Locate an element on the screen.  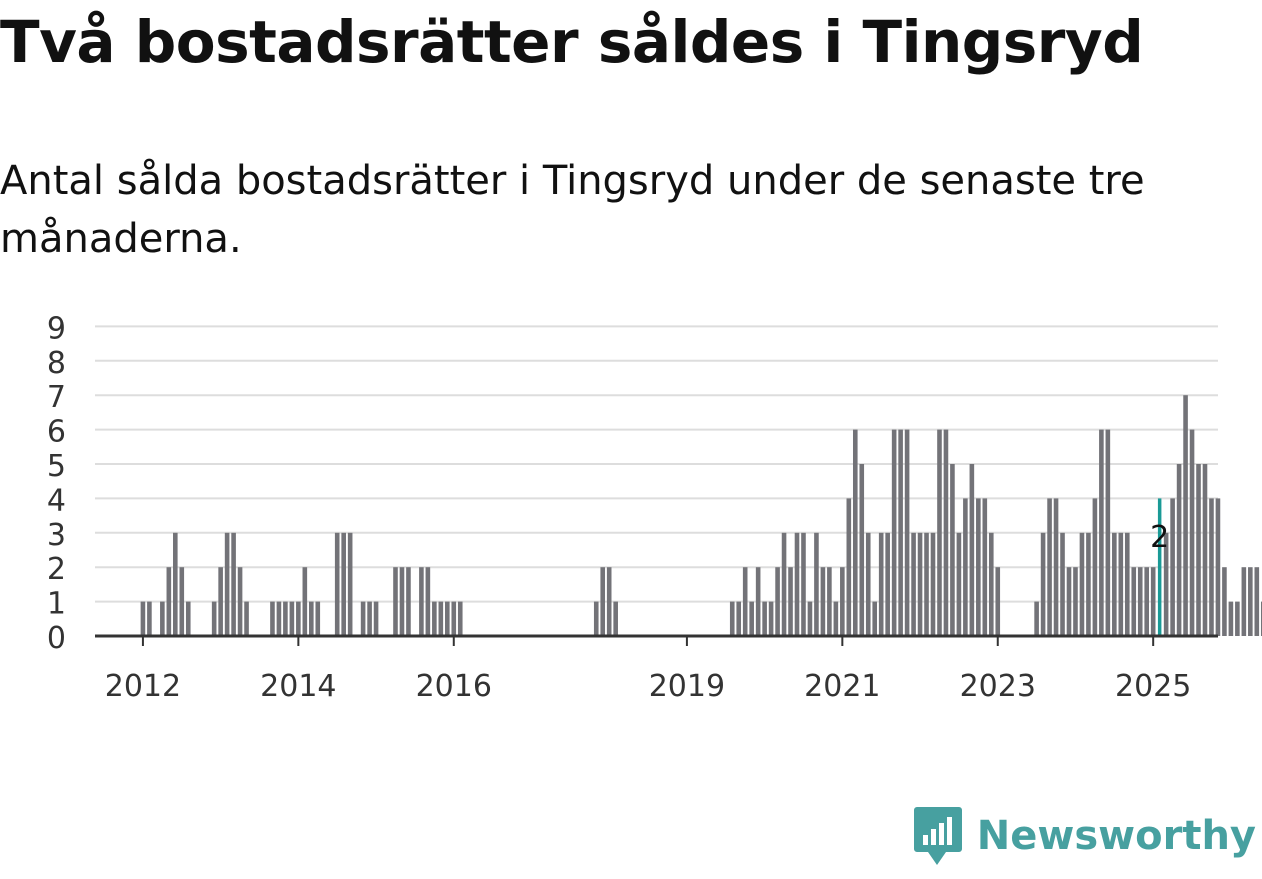
x-tick-label: 2023 is located at coordinates (998, 686).